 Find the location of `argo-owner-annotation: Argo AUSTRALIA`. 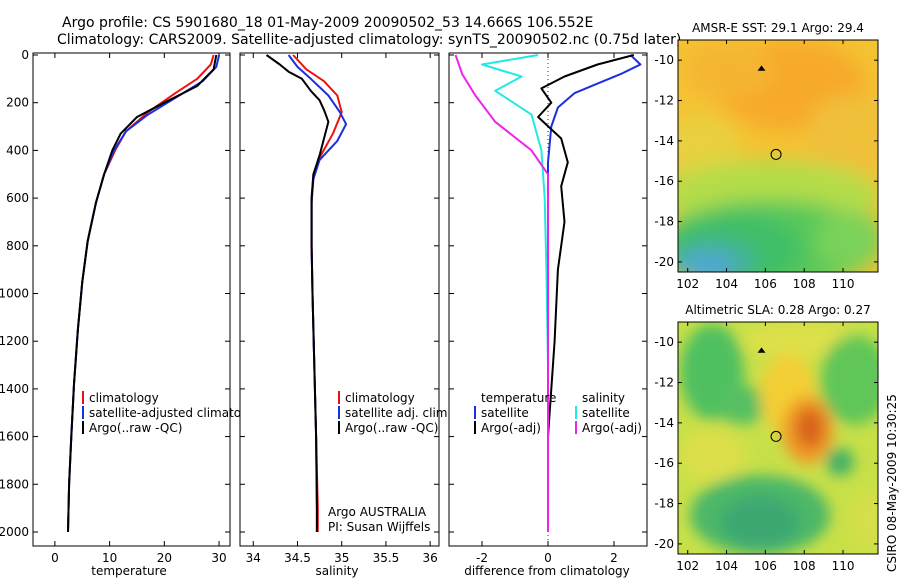

argo-owner-annotation: Argo AUSTRALIA is located at coordinates (377, 512).